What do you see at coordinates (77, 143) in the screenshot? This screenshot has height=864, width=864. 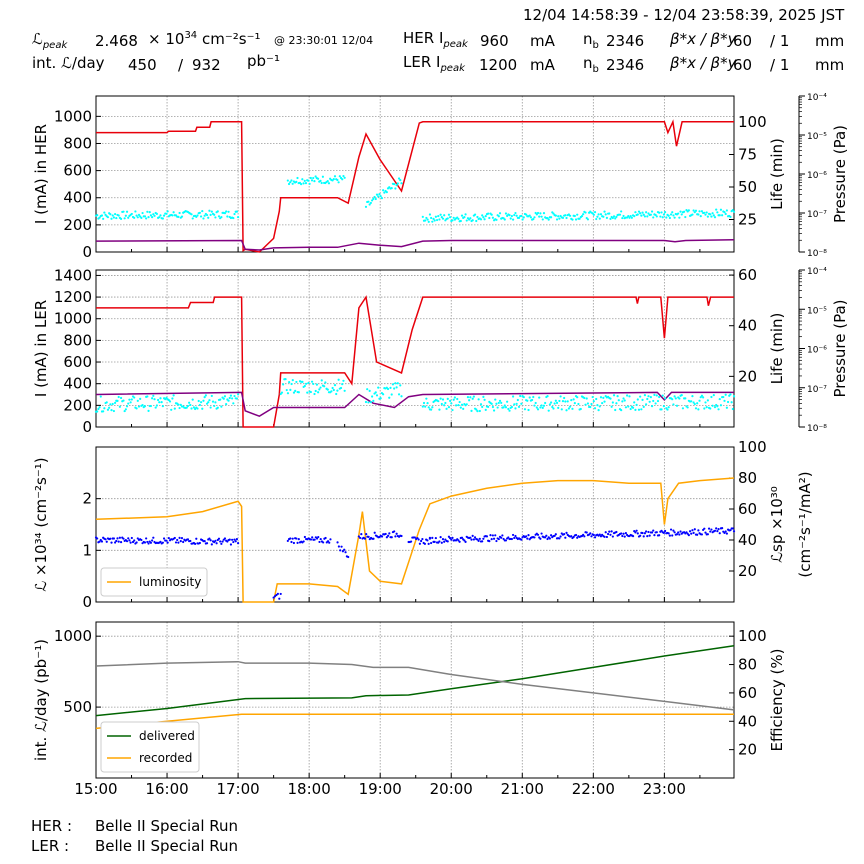 I see `y-tick-label: 800` at bounding box center [77, 143].